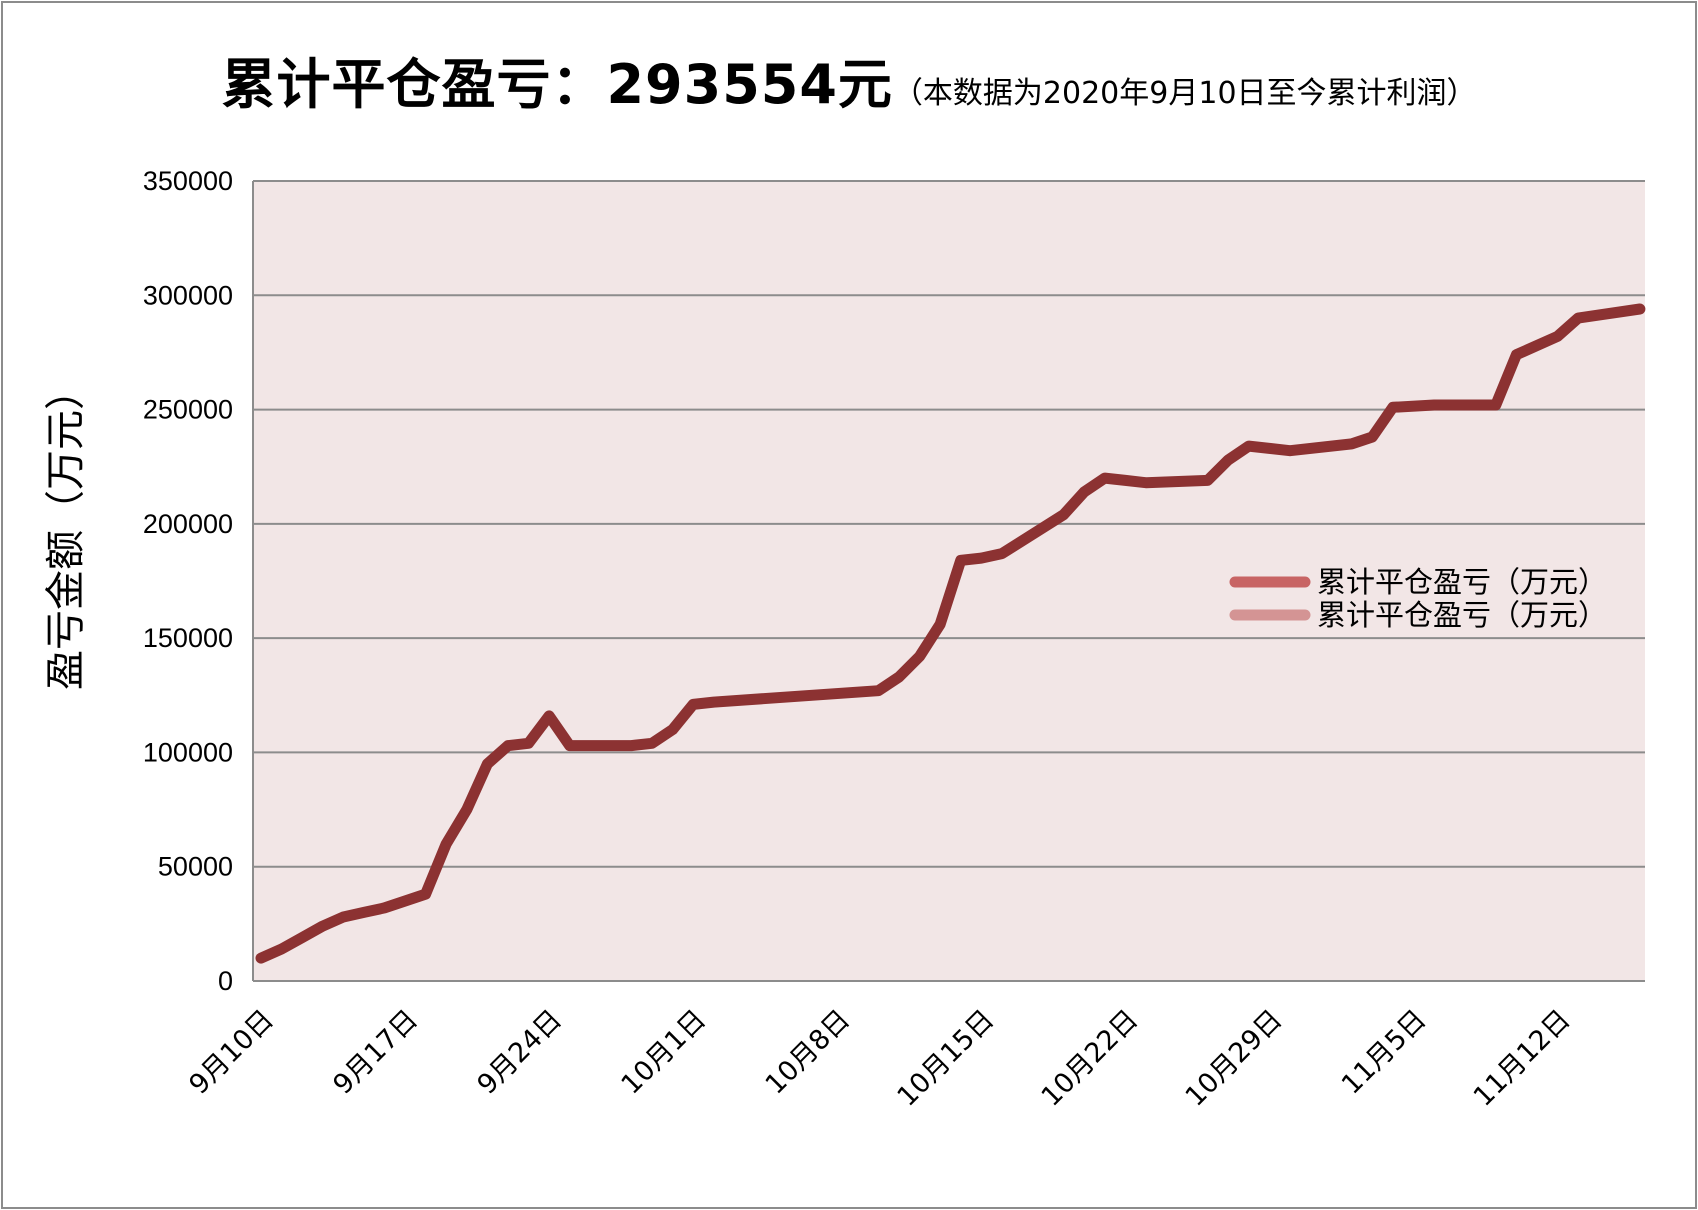  Describe the element at coordinates (195, 867) in the screenshot. I see `y-tick-label: 50000` at that location.